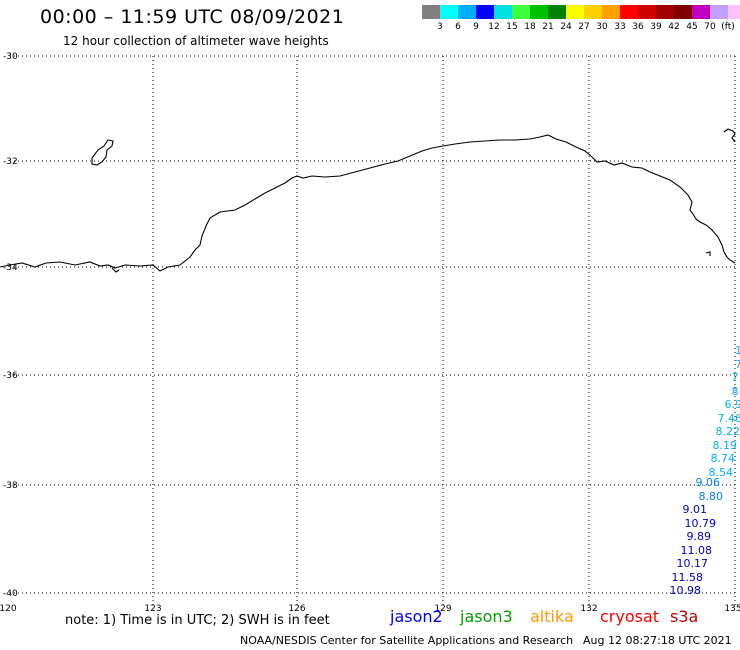 Image resolution: width=740 pixels, height=650 pixels. Describe the element at coordinates (687, 577) in the screenshot. I see `wave-height-value: 11.58` at that location.